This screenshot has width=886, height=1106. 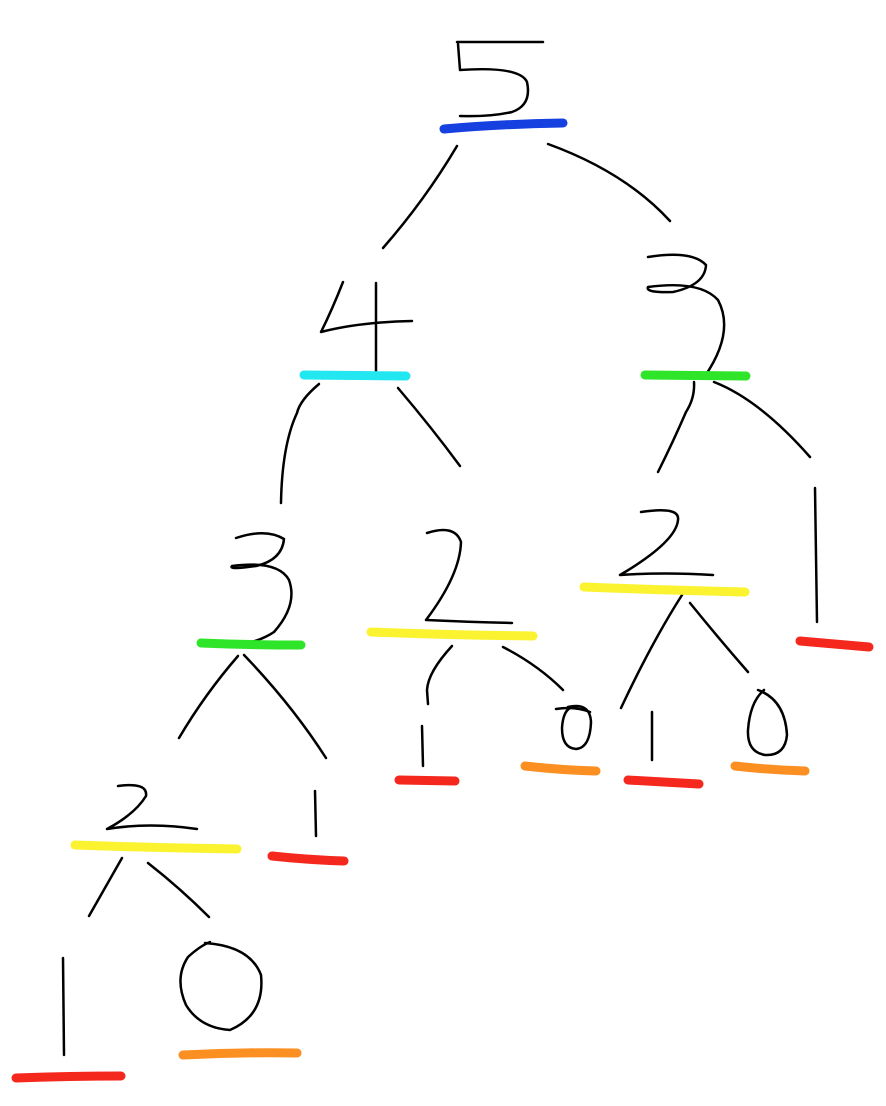 I want to click on node-0a-digit, so click(x=573, y=727).